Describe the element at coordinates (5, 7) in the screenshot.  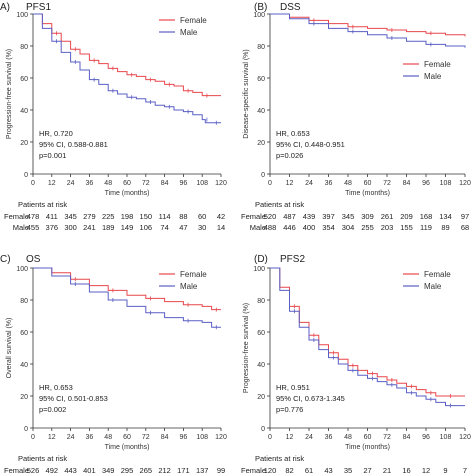
I see `panel-label: A)` at that location.